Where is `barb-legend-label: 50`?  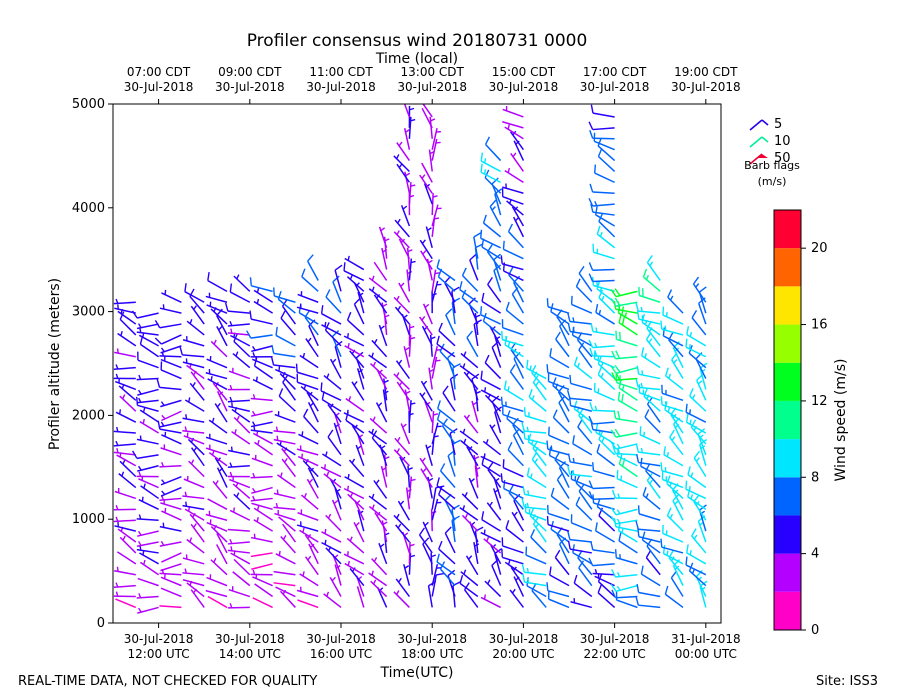
barb-legend-label: 50 is located at coordinates (782, 158).